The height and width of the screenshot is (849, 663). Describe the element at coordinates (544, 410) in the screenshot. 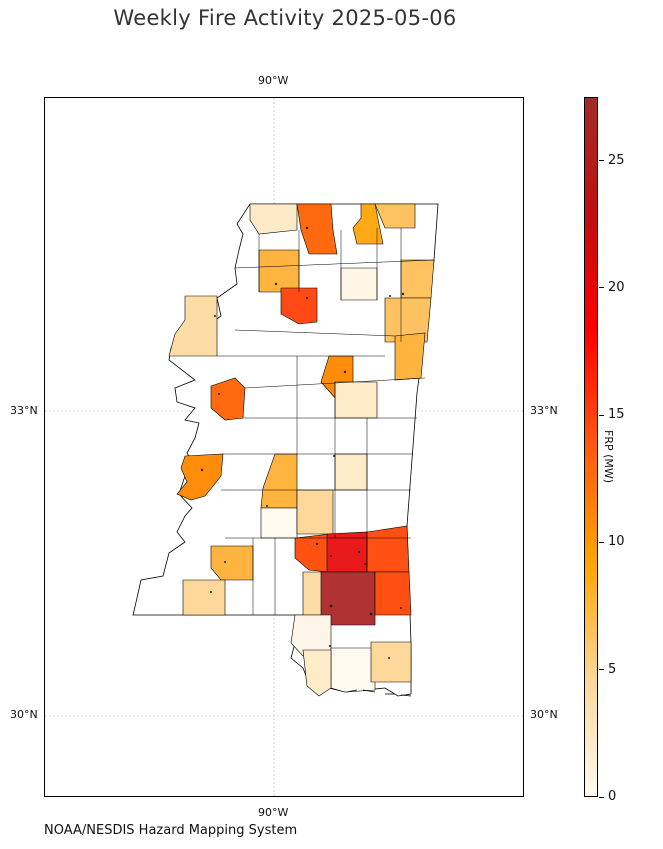

I see `lat-label-right-33: 33°N` at that location.